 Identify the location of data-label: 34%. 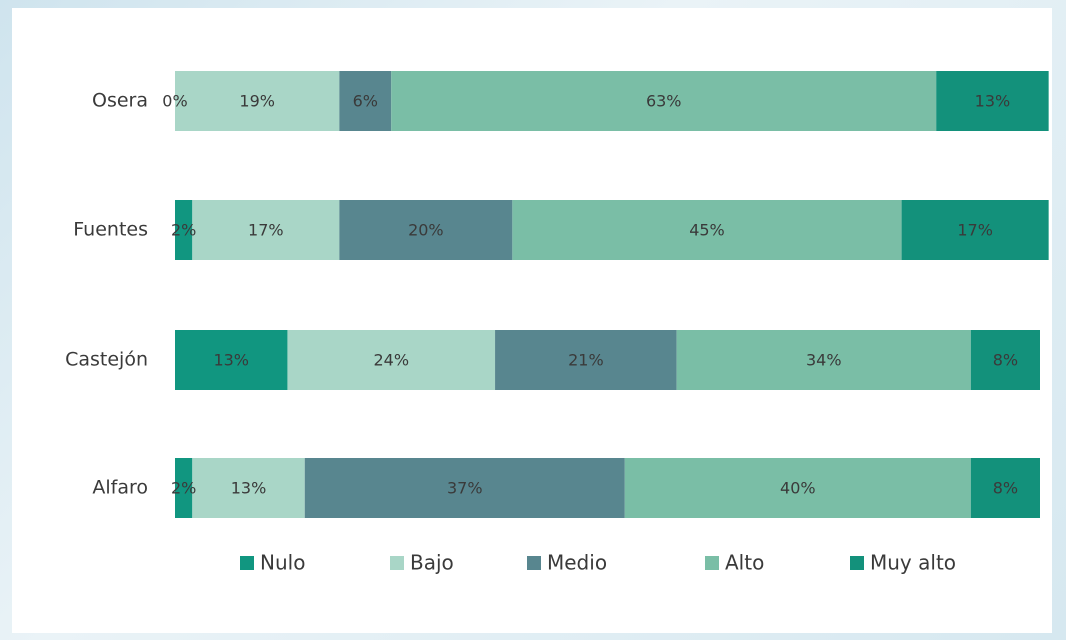
(824, 360).